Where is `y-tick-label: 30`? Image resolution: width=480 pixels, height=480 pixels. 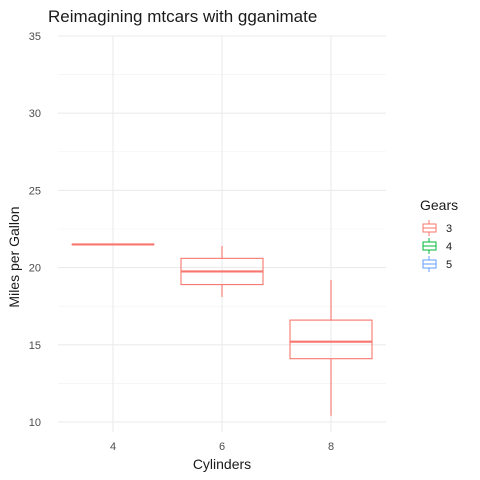 y-tick-label: 30 is located at coordinates (35, 114).